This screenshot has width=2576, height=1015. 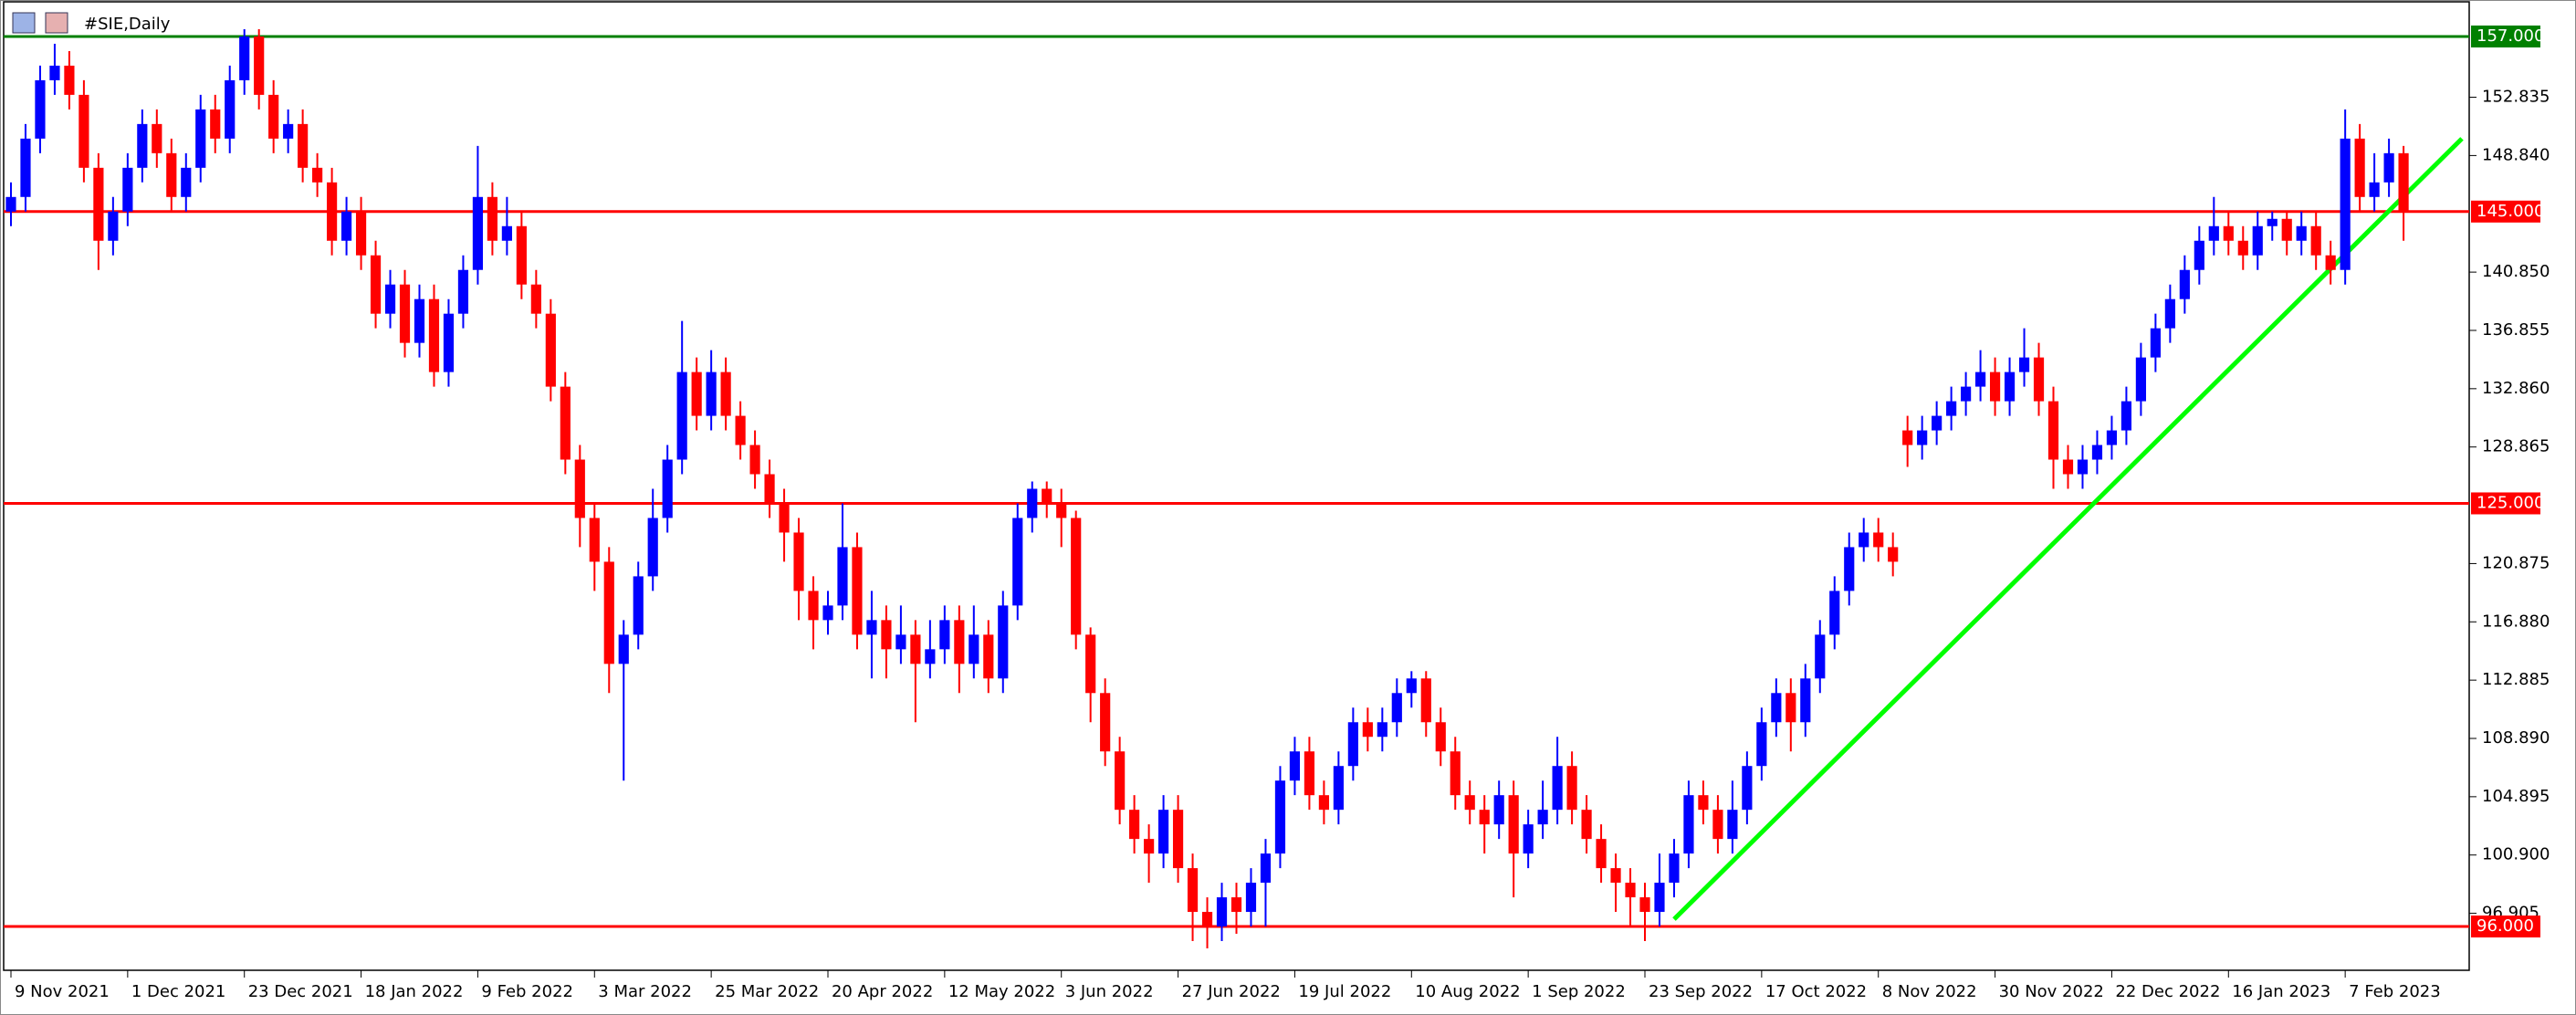 What do you see at coordinates (2516, 738) in the screenshot?
I see `y-tick-label: 108.890` at bounding box center [2516, 738].